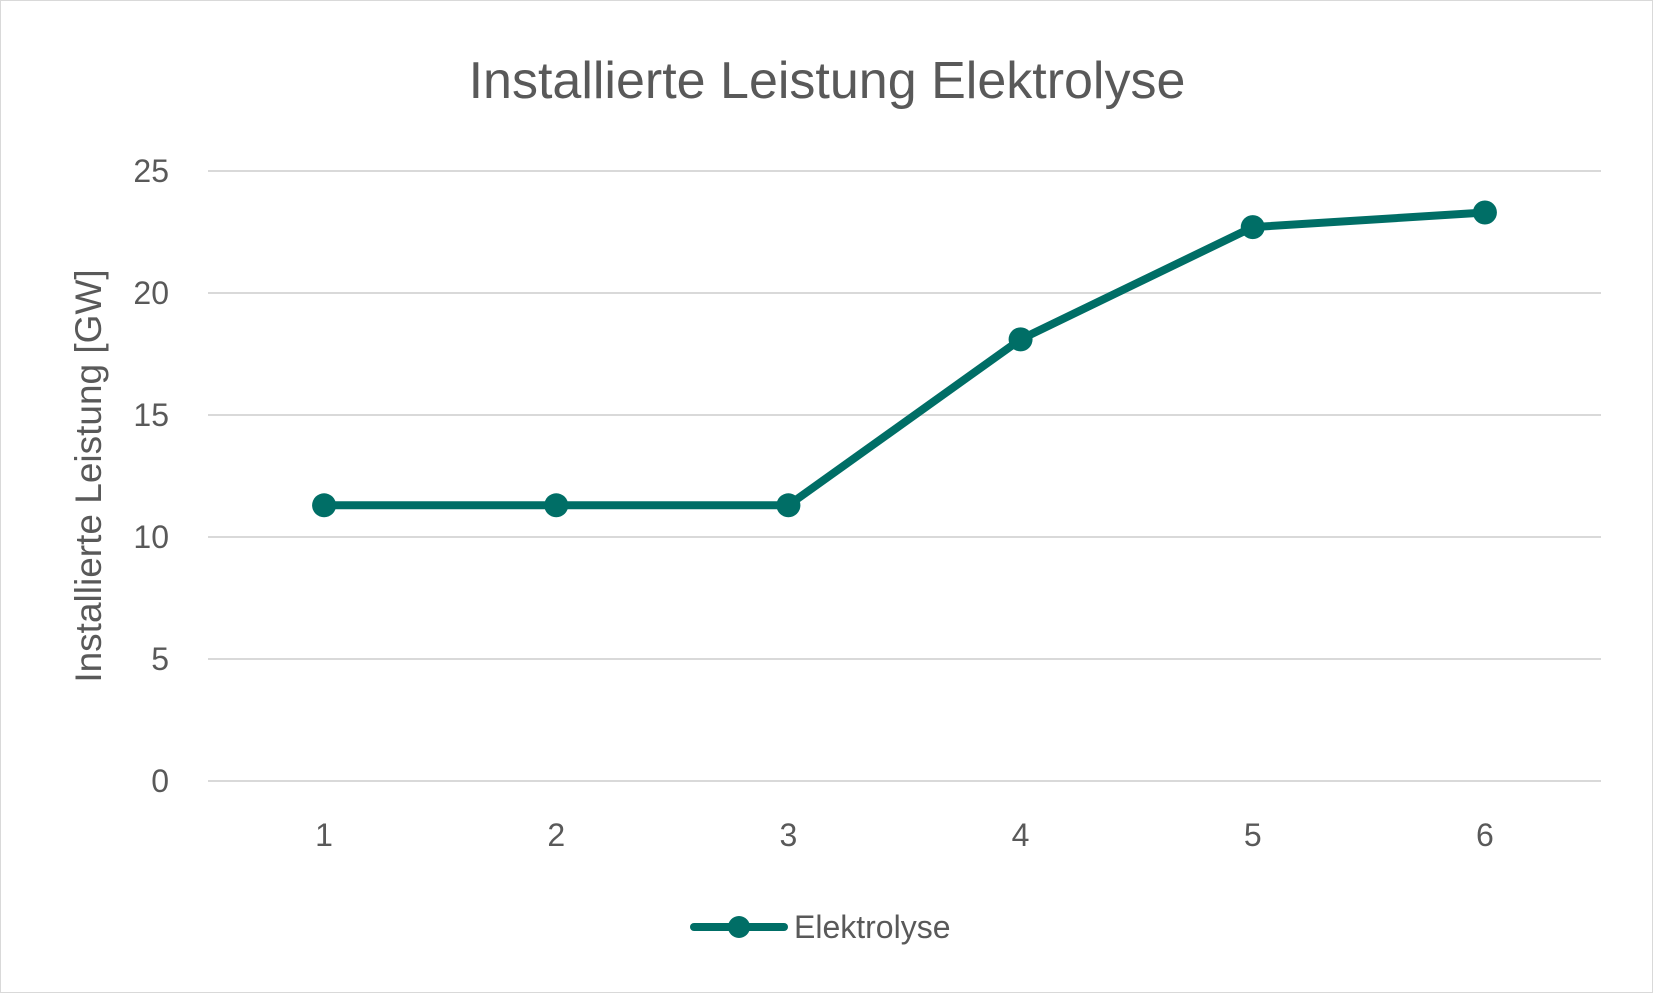  Describe the element at coordinates (739, 927) in the screenshot. I see `legend-marker` at that location.